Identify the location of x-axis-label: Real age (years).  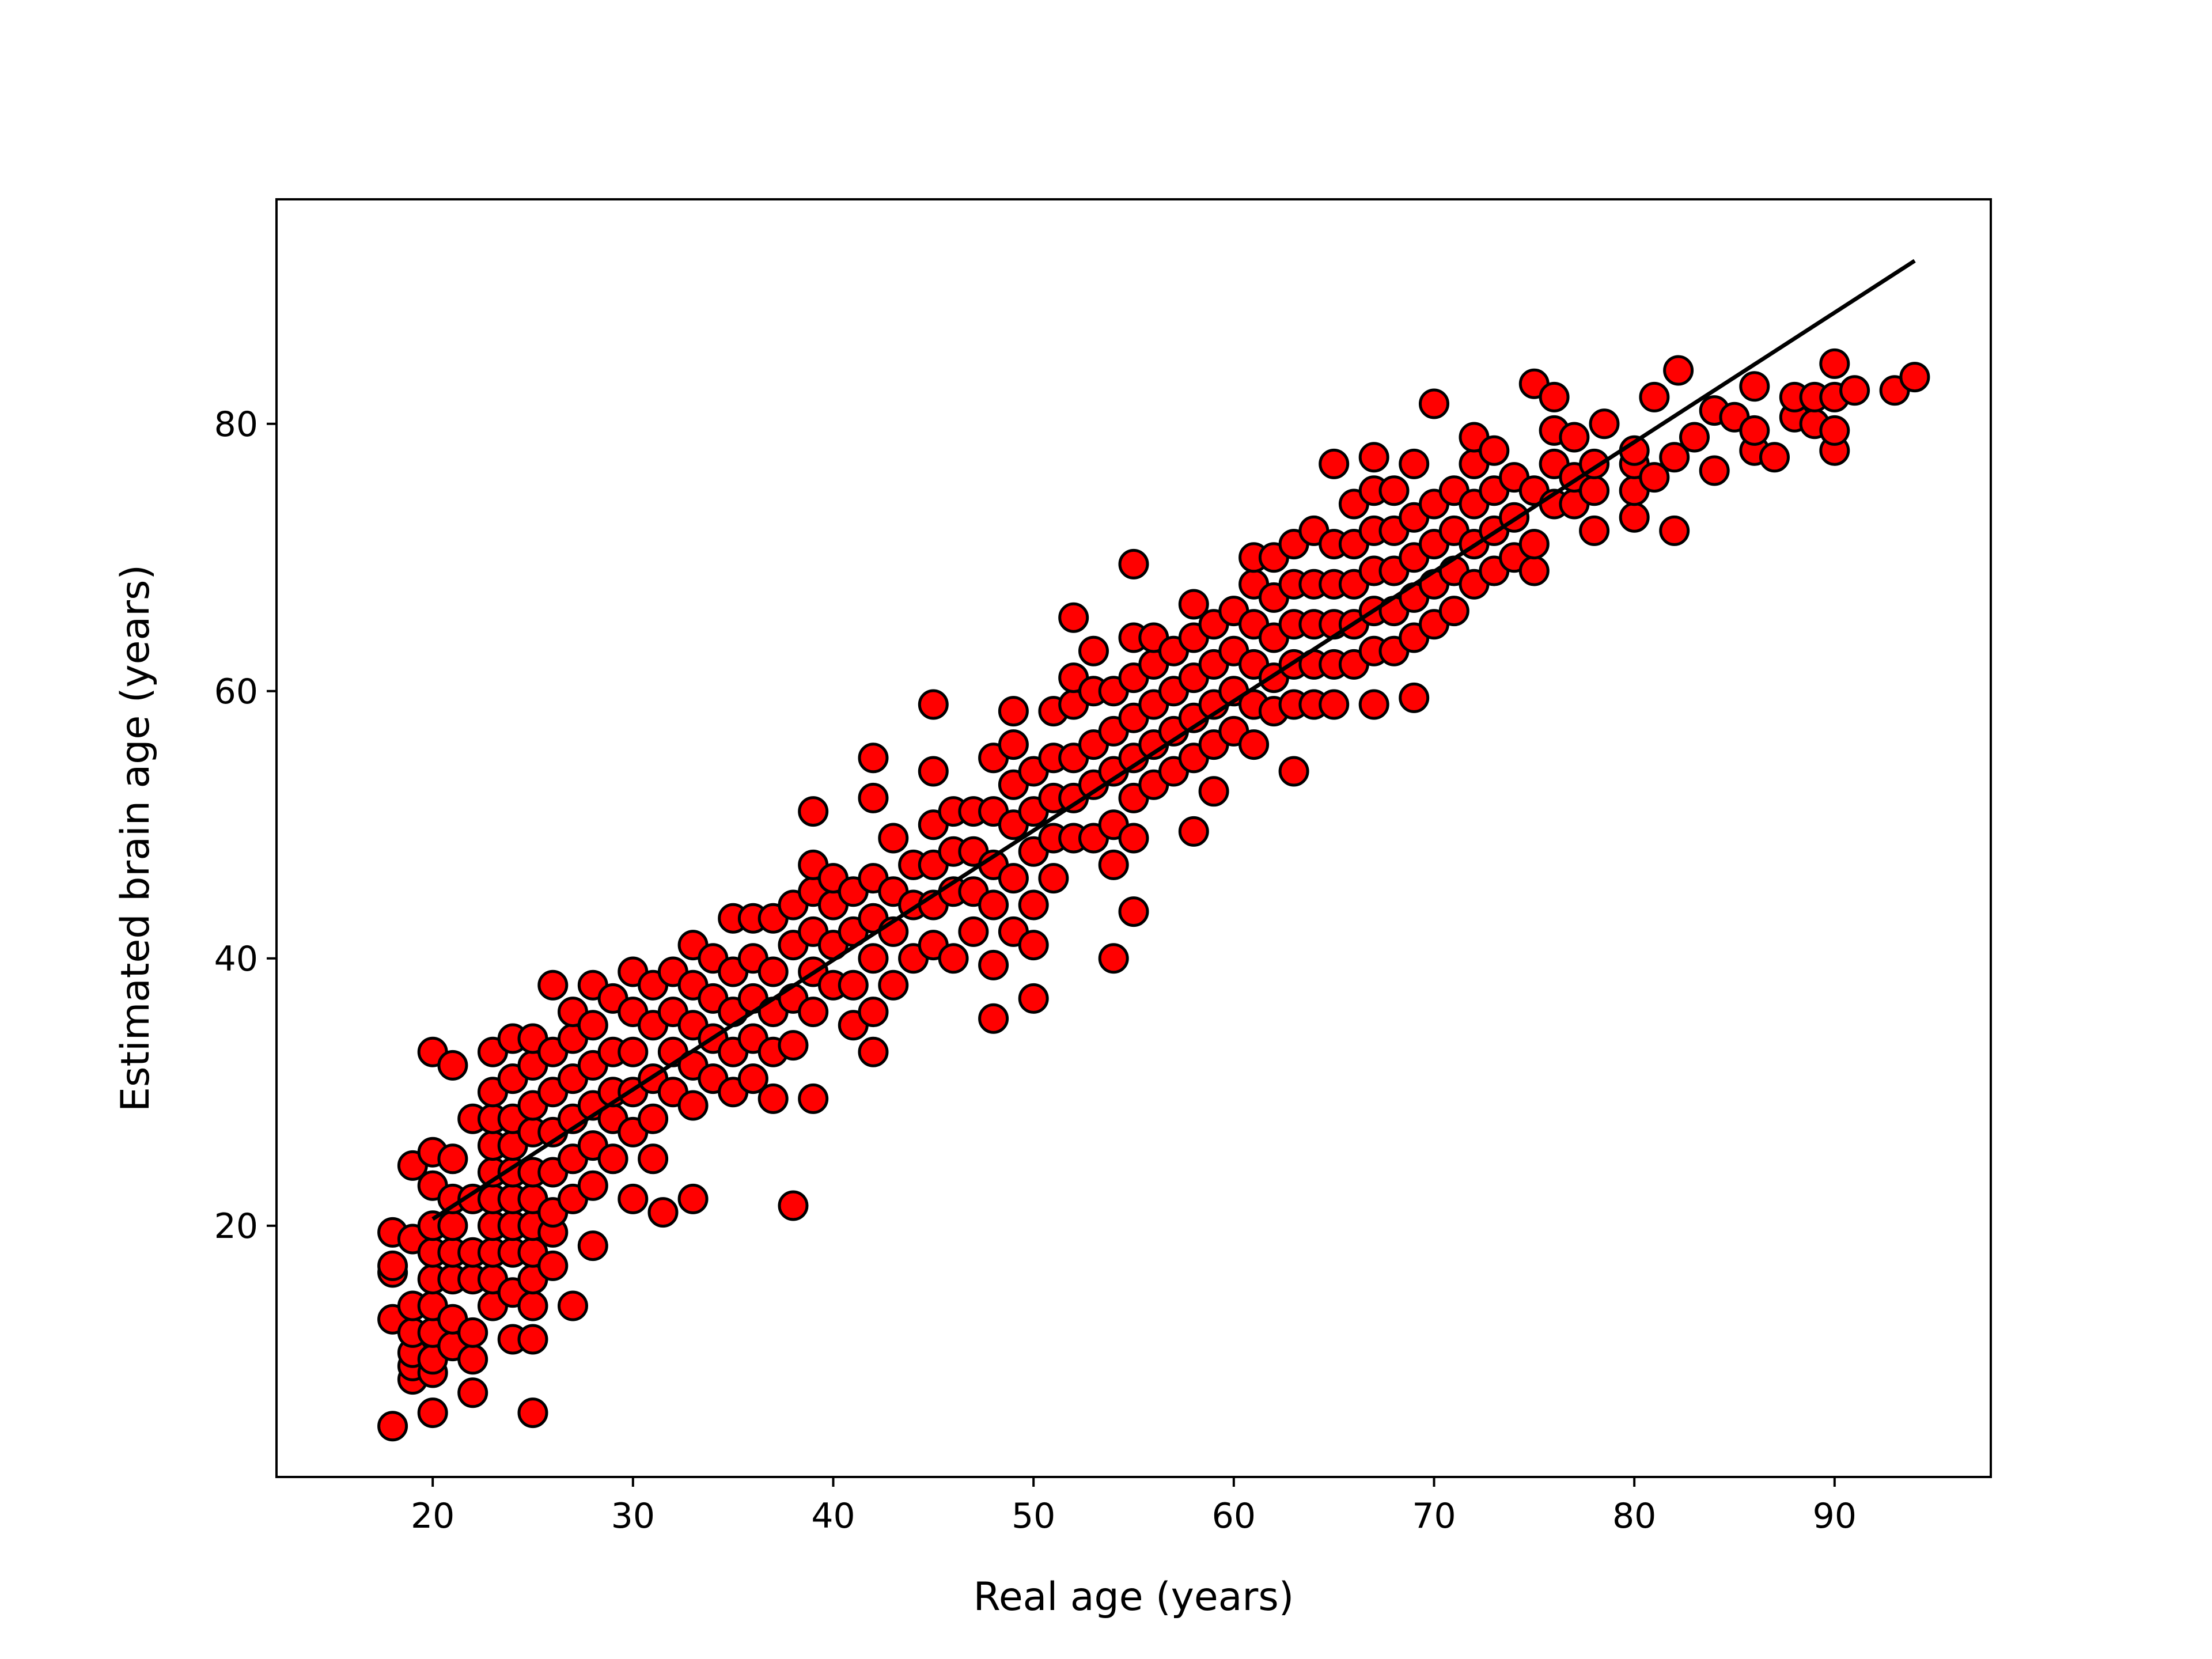
(1134, 1597).